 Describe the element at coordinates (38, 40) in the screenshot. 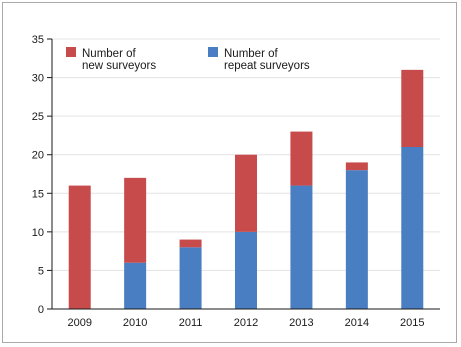

I see `y-tick-label: 35` at that location.